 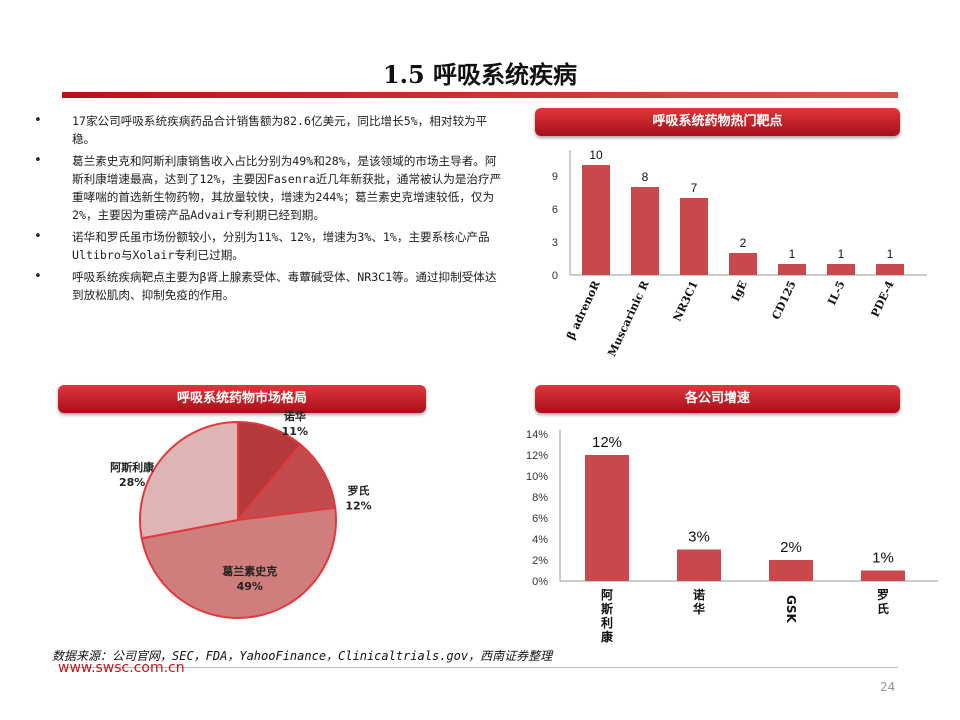 What do you see at coordinates (540, 519) in the screenshot?
I see `y-tick-label: 6%` at bounding box center [540, 519].